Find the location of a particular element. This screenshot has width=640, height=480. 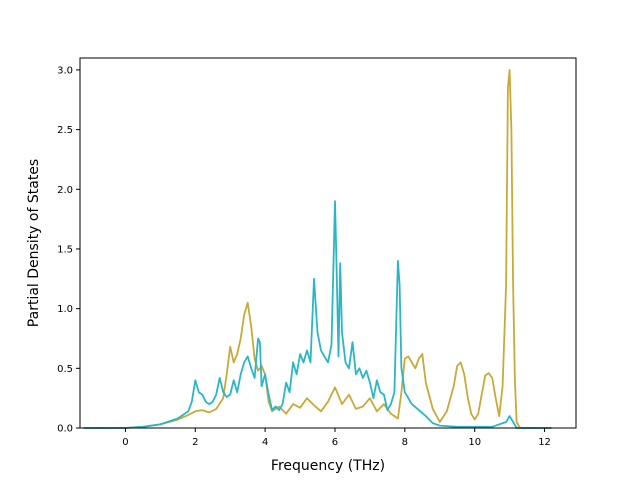

y-tick-label: 2.0 is located at coordinates (65, 190).